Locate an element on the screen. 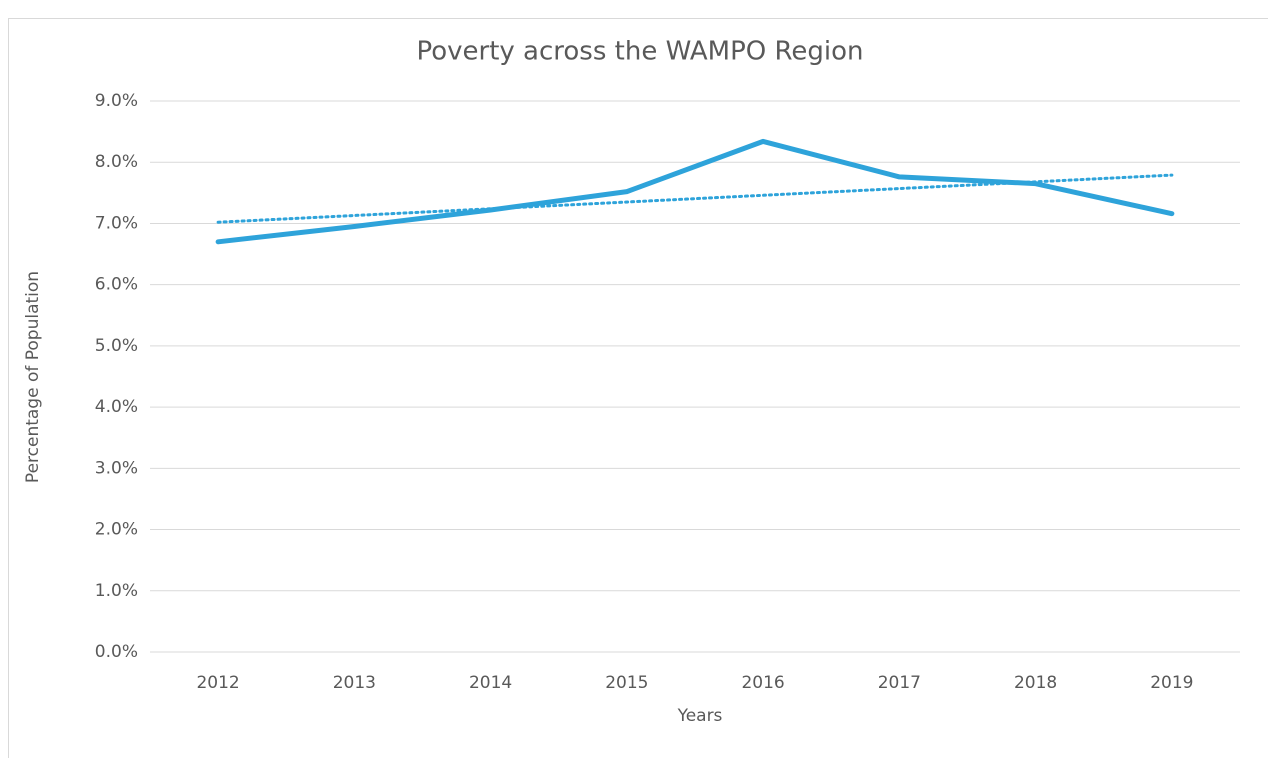 Image resolution: width=1268 pixels, height=758 pixels. y-tick-label: 6.0% is located at coordinates (116, 285).